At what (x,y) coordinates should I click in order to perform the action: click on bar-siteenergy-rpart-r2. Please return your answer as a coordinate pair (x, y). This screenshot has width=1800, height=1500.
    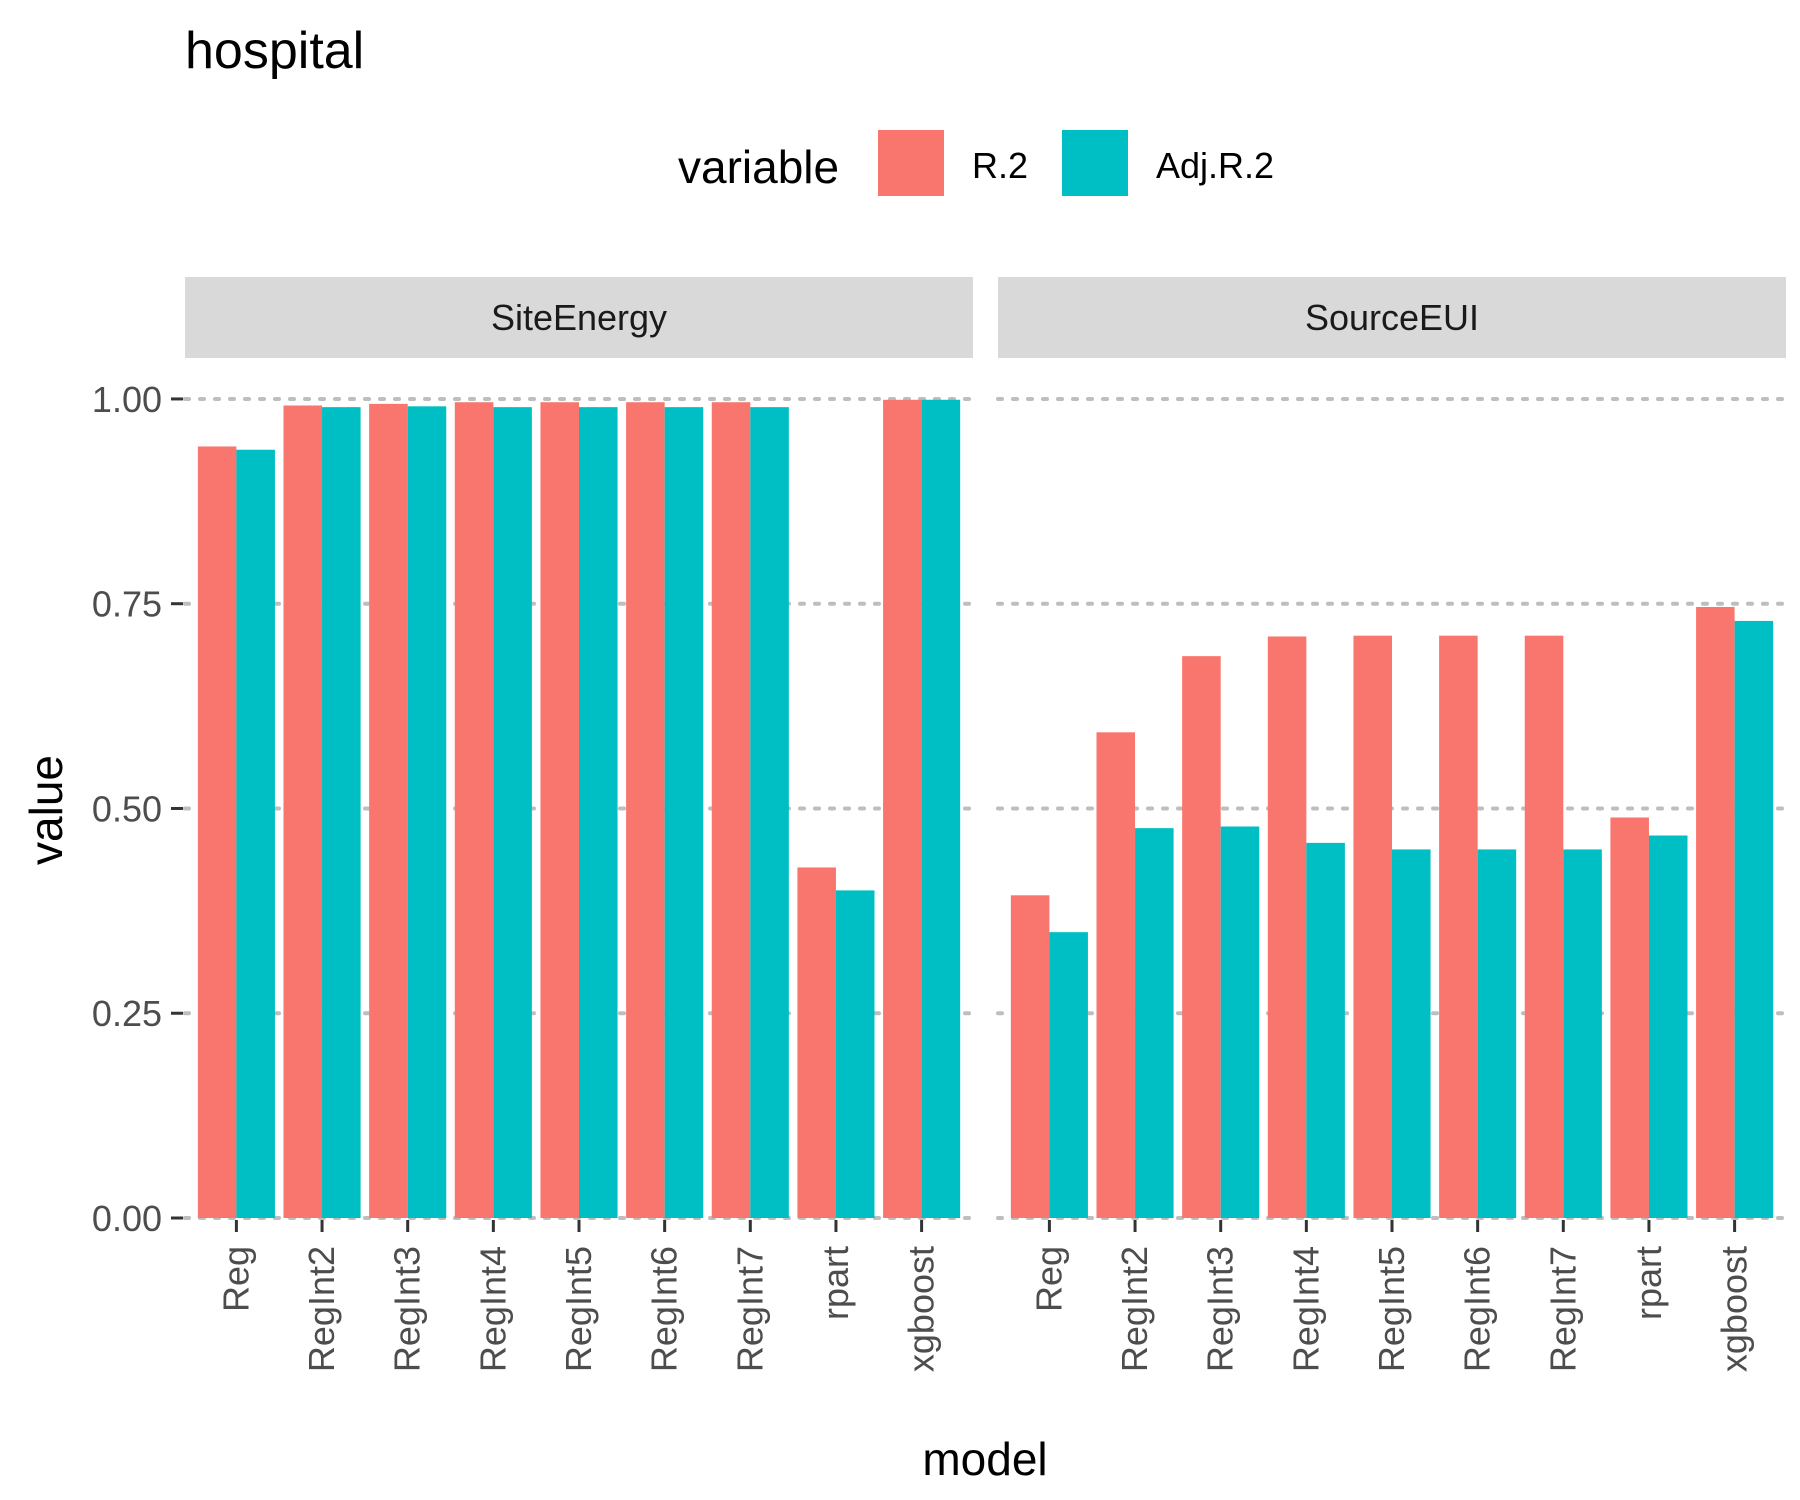
    Looking at the image, I should click on (816, 1042).